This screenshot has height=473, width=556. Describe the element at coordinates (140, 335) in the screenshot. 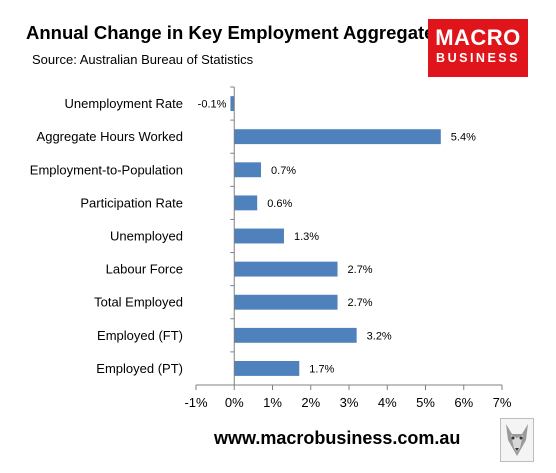

I see `category-label: Employed (FT)` at that location.